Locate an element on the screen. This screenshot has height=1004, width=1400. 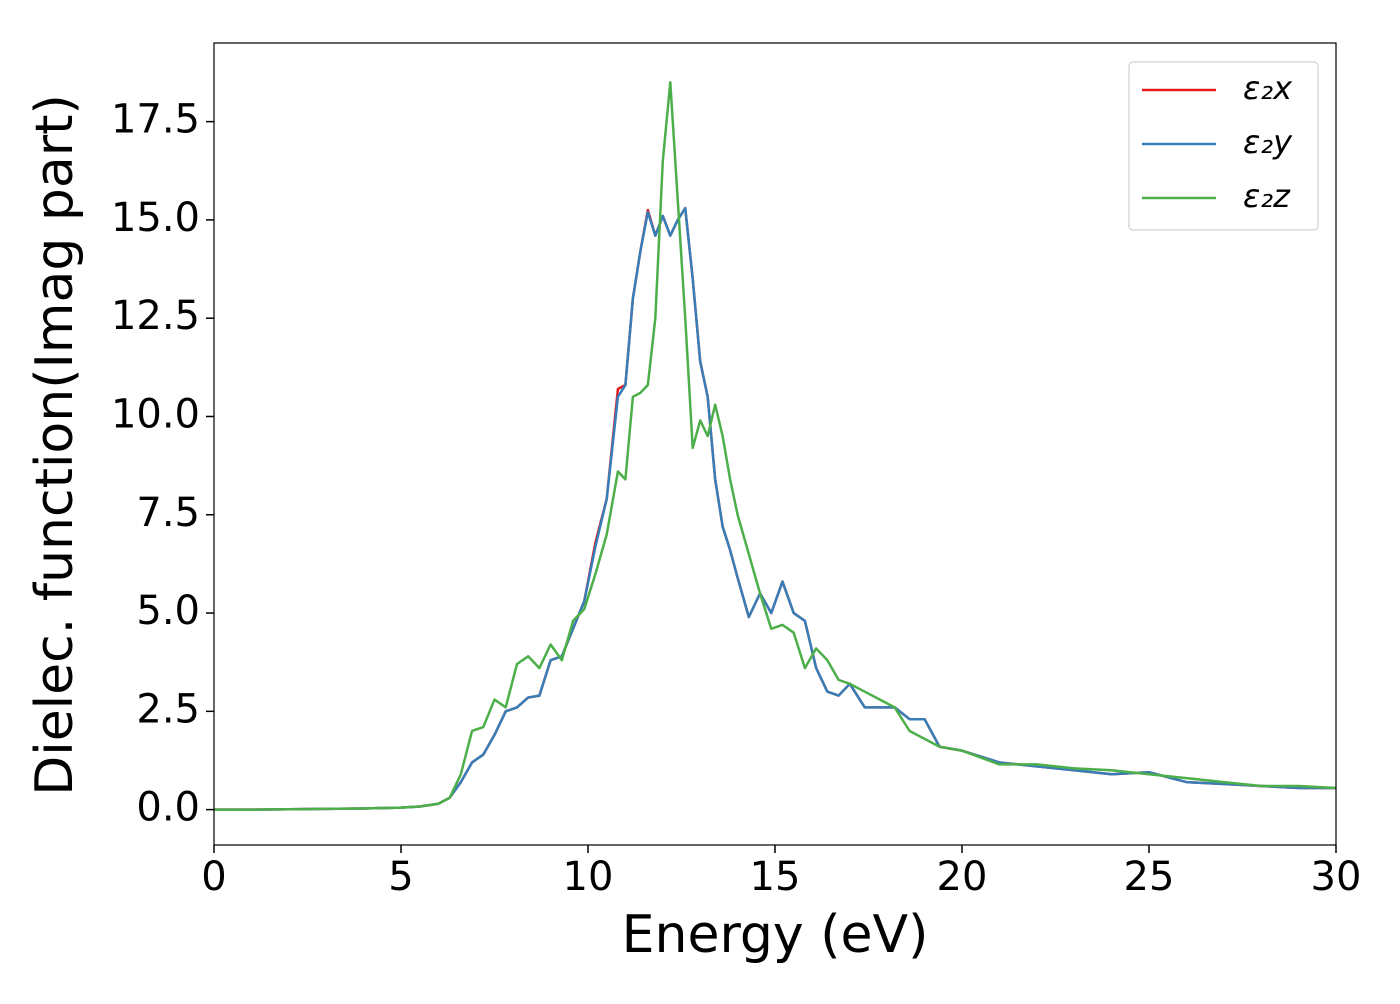
y-axis-label: Dielec. function(Imag part) is located at coordinates (55, 445).